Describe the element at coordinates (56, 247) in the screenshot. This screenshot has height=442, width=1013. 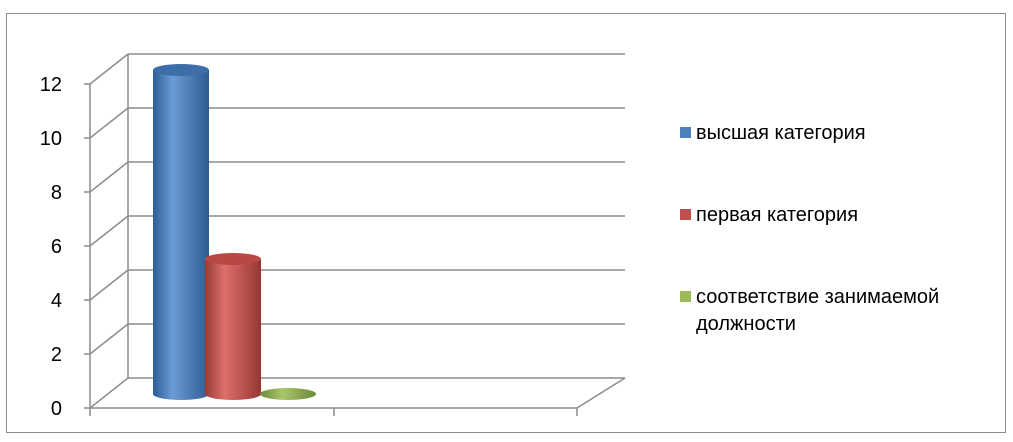
I see `y-tick-label: 6` at that location.